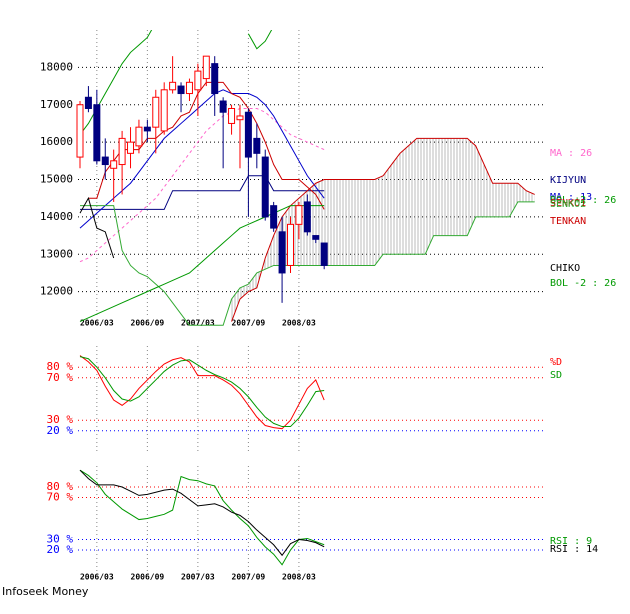  I want to click on y-tick-label: 15000, so click(56, 179).